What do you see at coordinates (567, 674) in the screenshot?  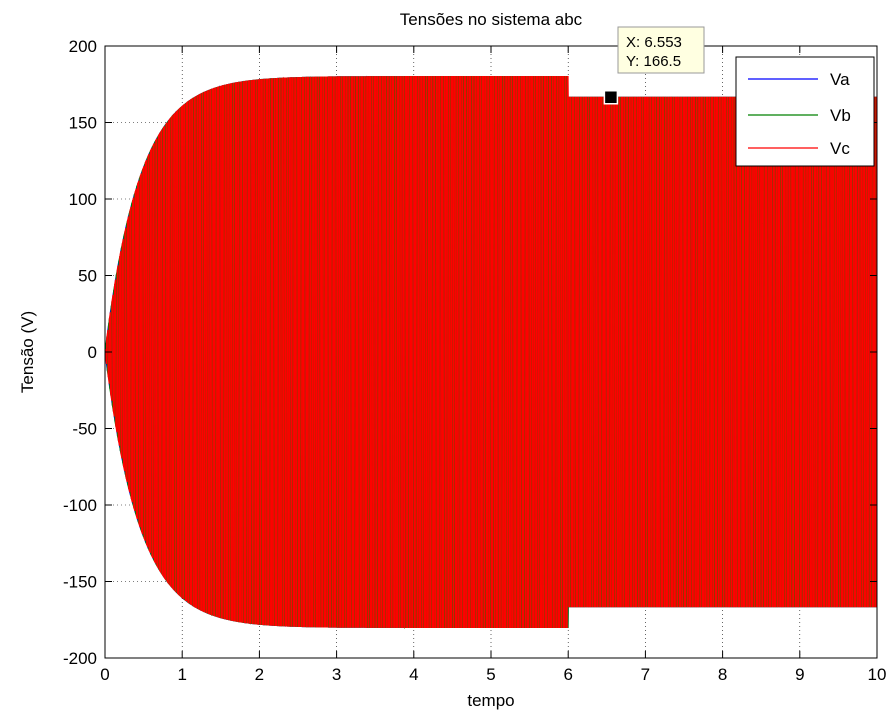 I see `x-tick-label: 6` at bounding box center [567, 674].